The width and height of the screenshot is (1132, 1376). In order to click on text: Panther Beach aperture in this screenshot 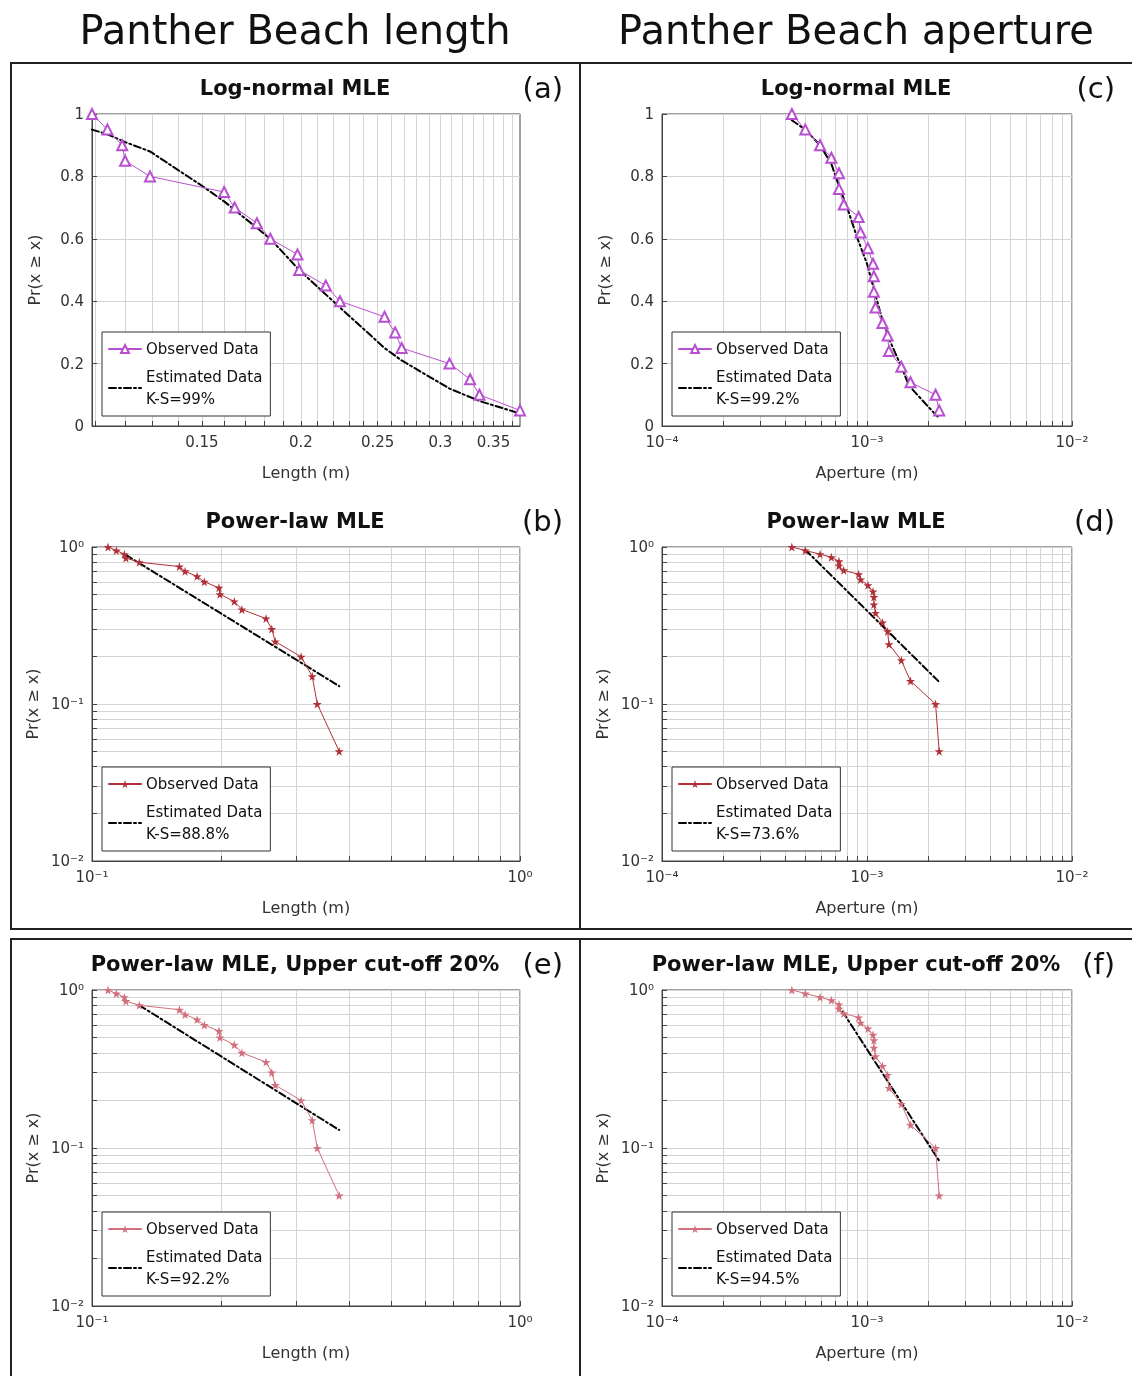, I will do `click(856, 30)`.